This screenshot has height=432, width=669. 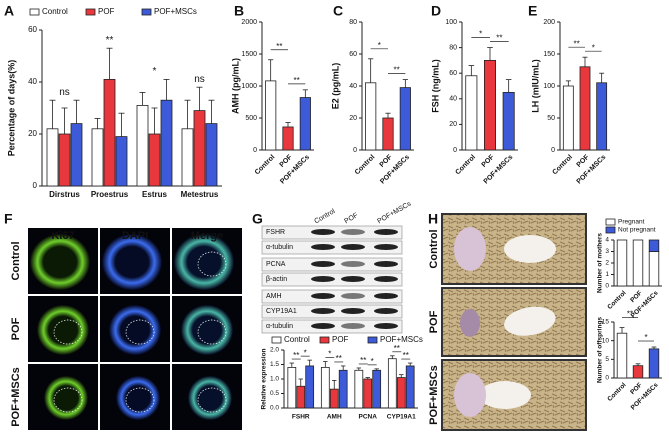 I want to click on y-tick-label: 1.5, so click(x=274, y=364).